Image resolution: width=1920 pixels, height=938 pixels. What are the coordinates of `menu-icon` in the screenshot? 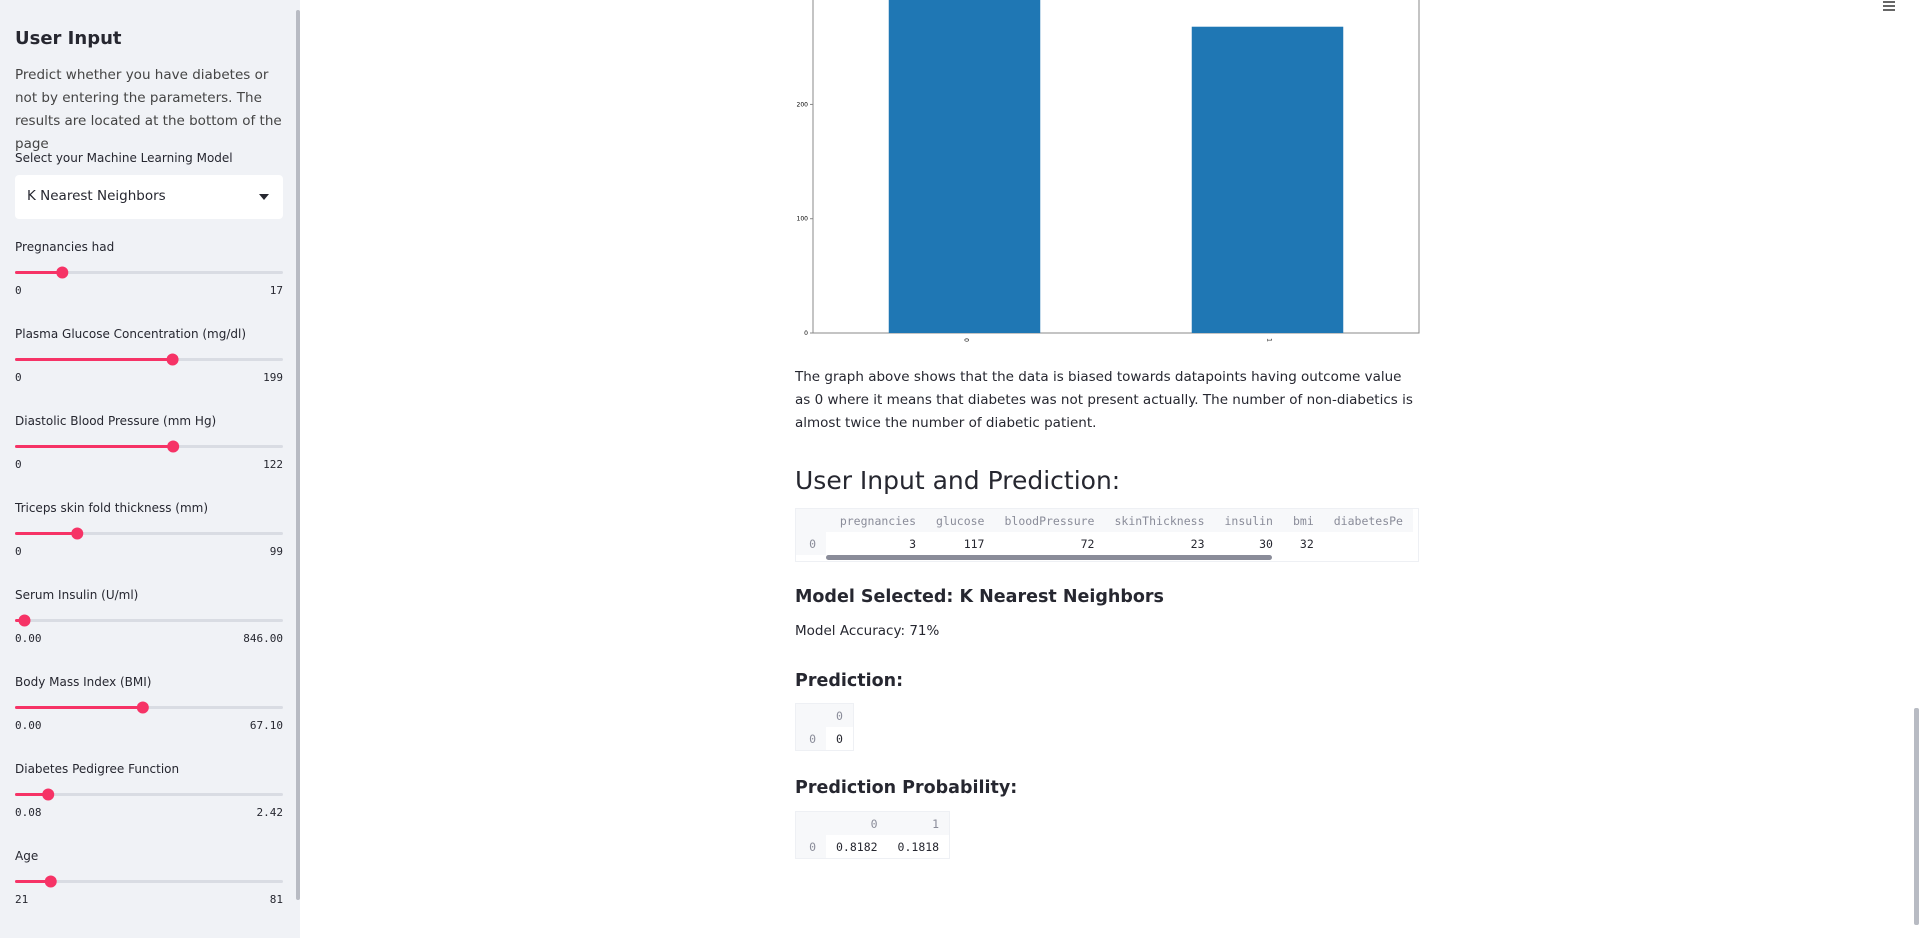 It's located at (1889, 6).